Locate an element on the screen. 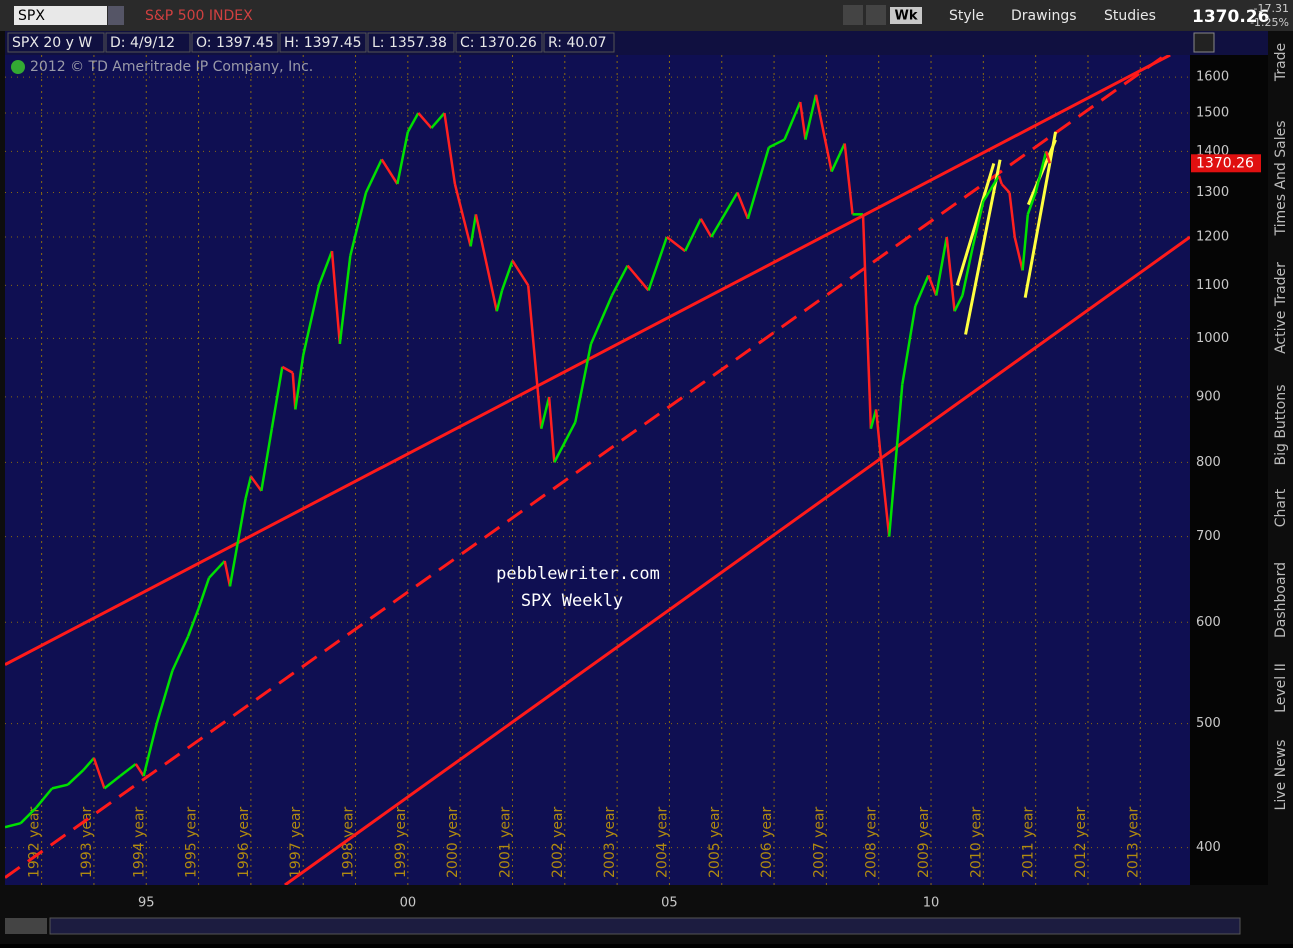  header-item: R: 40.07 is located at coordinates (577, 43).